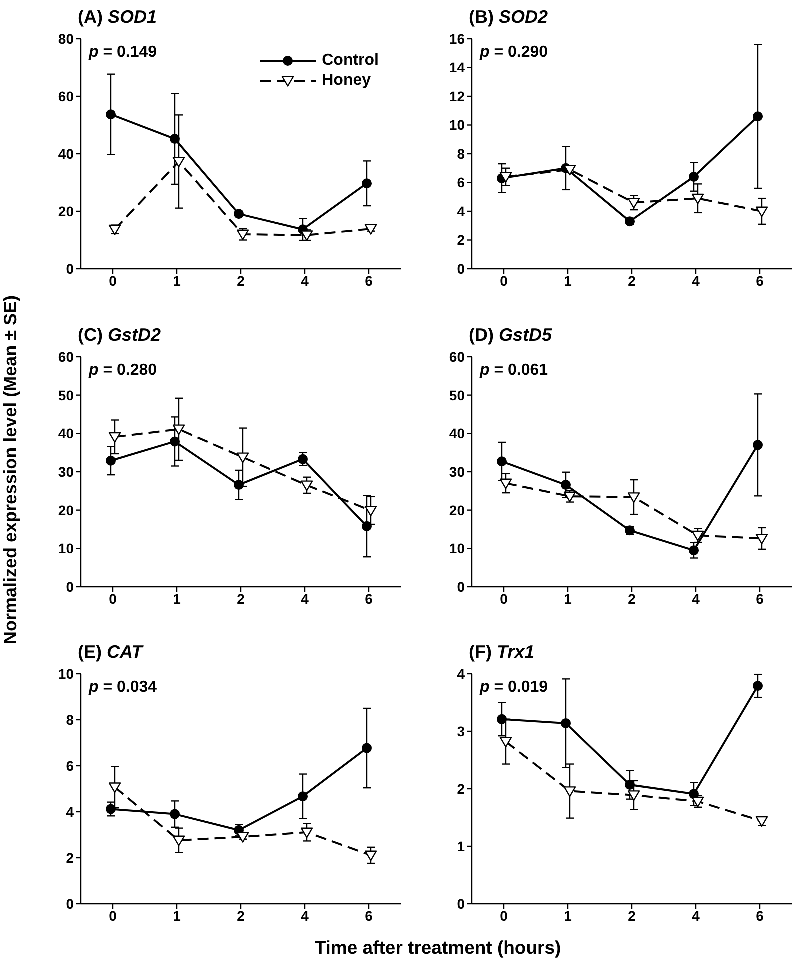 The height and width of the screenshot is (971, 800). I want to click on y-tick-label: 1, so click(461, 846).